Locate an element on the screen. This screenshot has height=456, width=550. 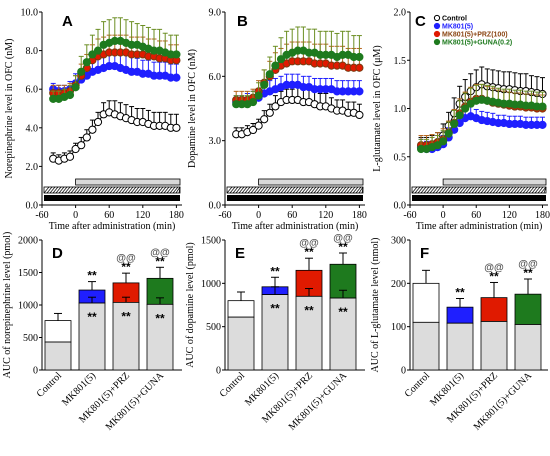
panel-label: A is located at coordinates (67, 21).